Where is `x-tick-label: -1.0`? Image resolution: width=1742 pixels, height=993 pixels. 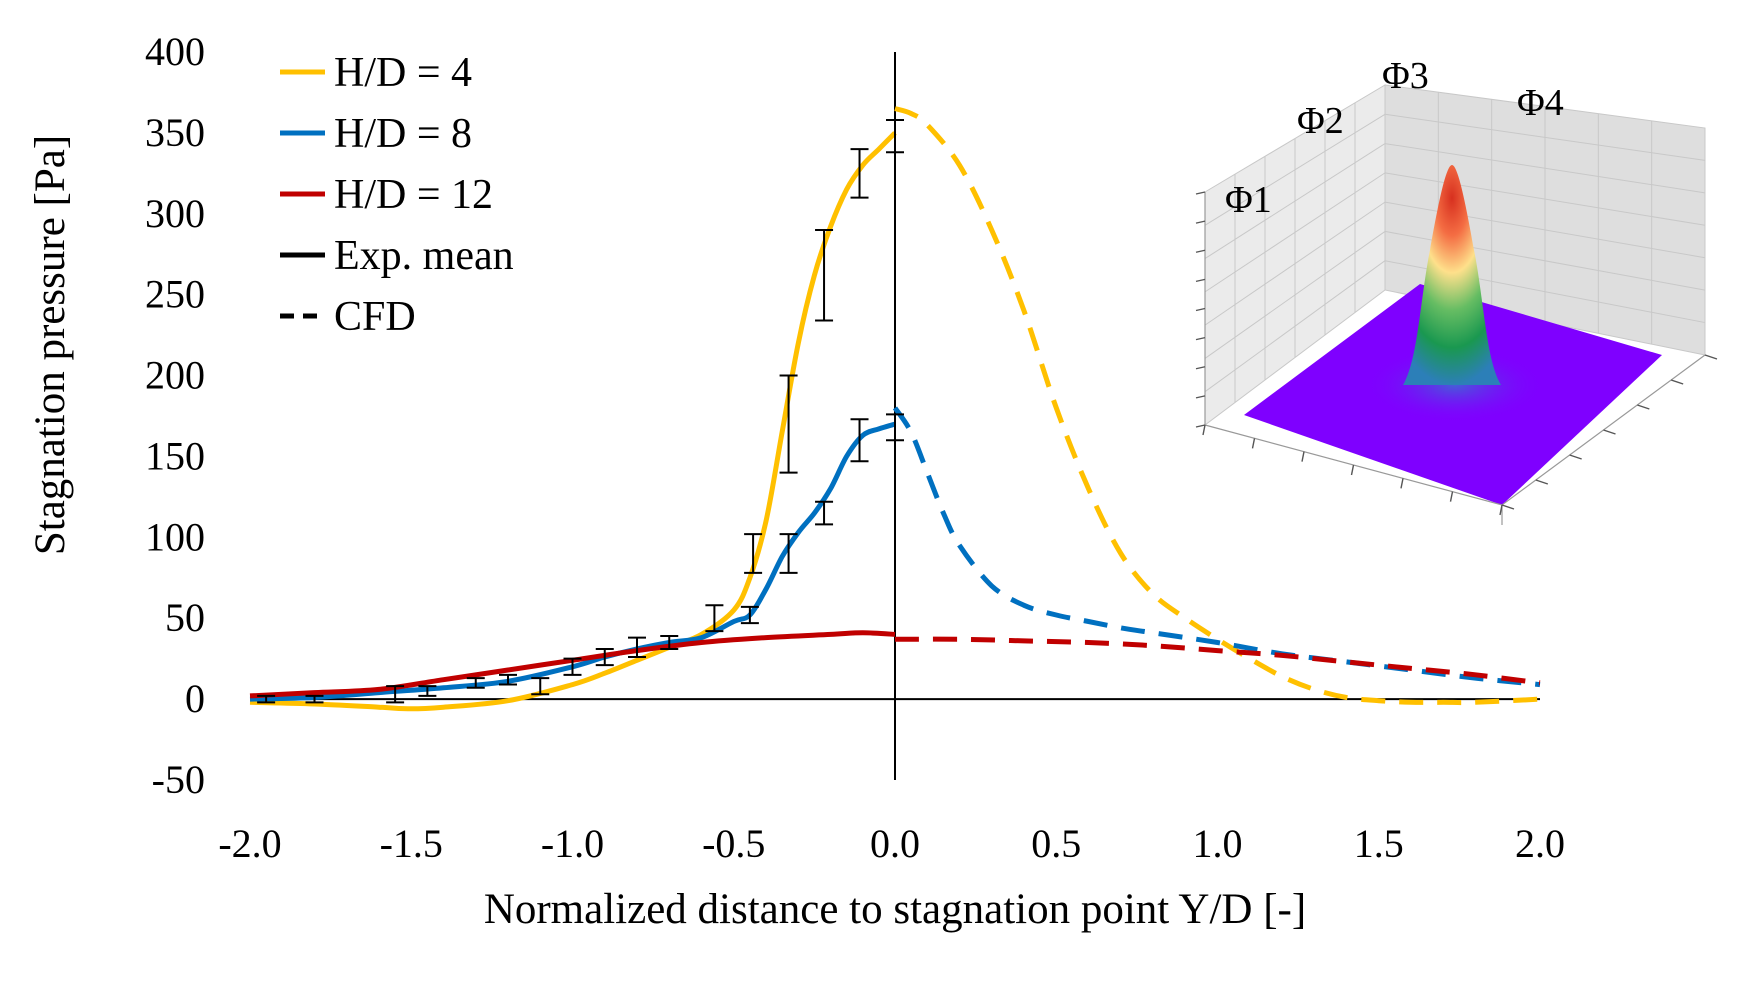
x-tick-label: -1.0 is located at coordinates (572, 843).